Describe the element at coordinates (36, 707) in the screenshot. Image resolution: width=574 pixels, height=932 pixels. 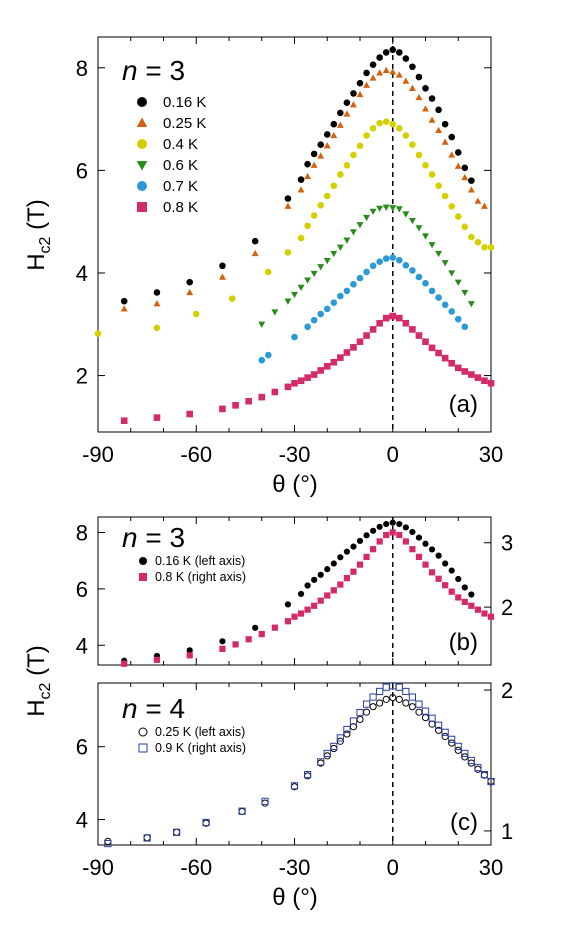
I see `y-label-main: H` at that location.